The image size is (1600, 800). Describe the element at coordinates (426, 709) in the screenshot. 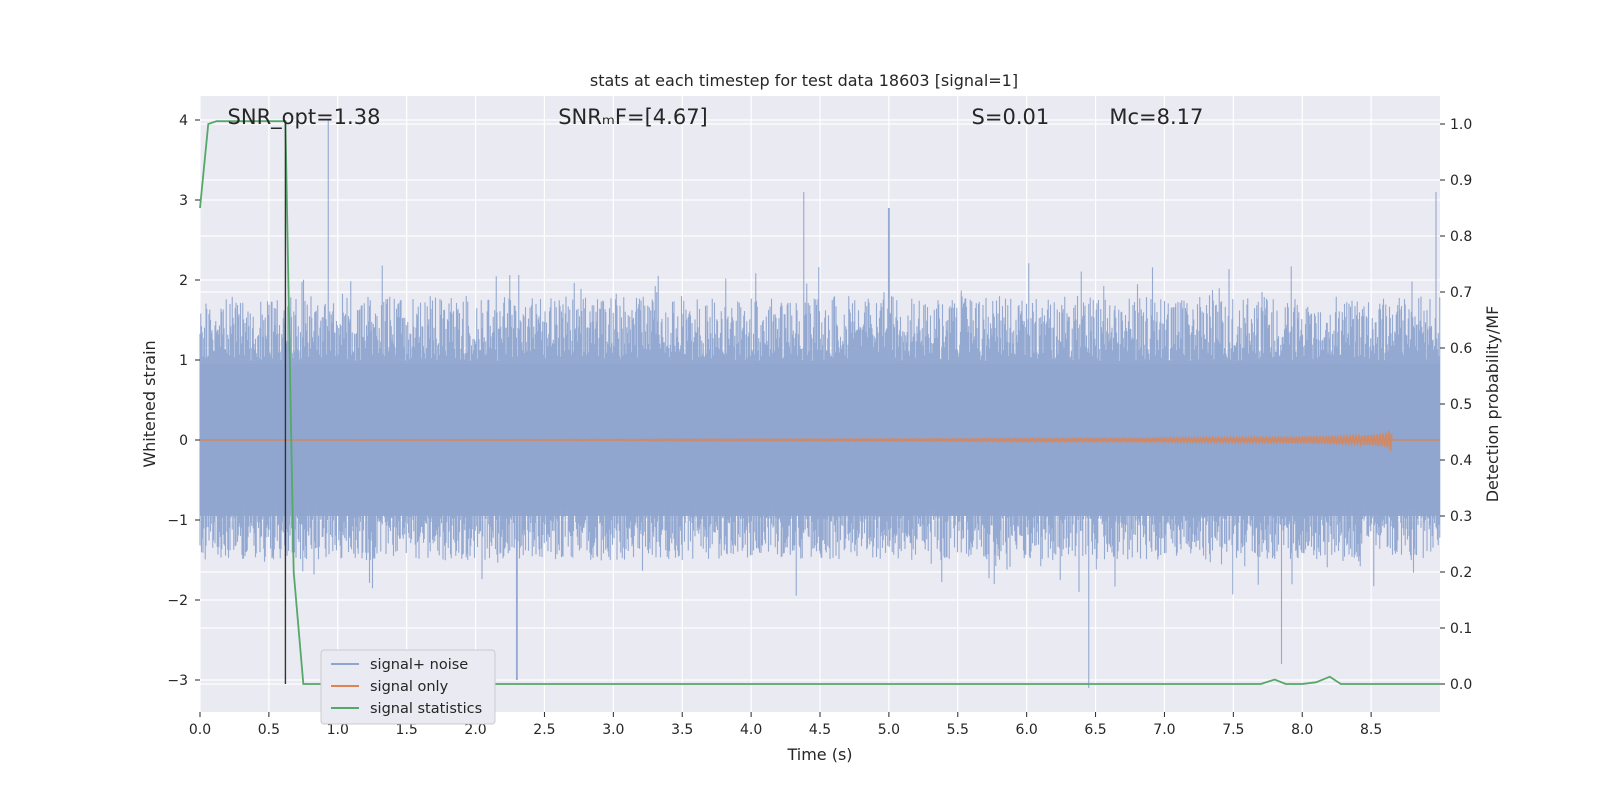

I see `legend-label-signal-statistics: signal statistics` at that location.